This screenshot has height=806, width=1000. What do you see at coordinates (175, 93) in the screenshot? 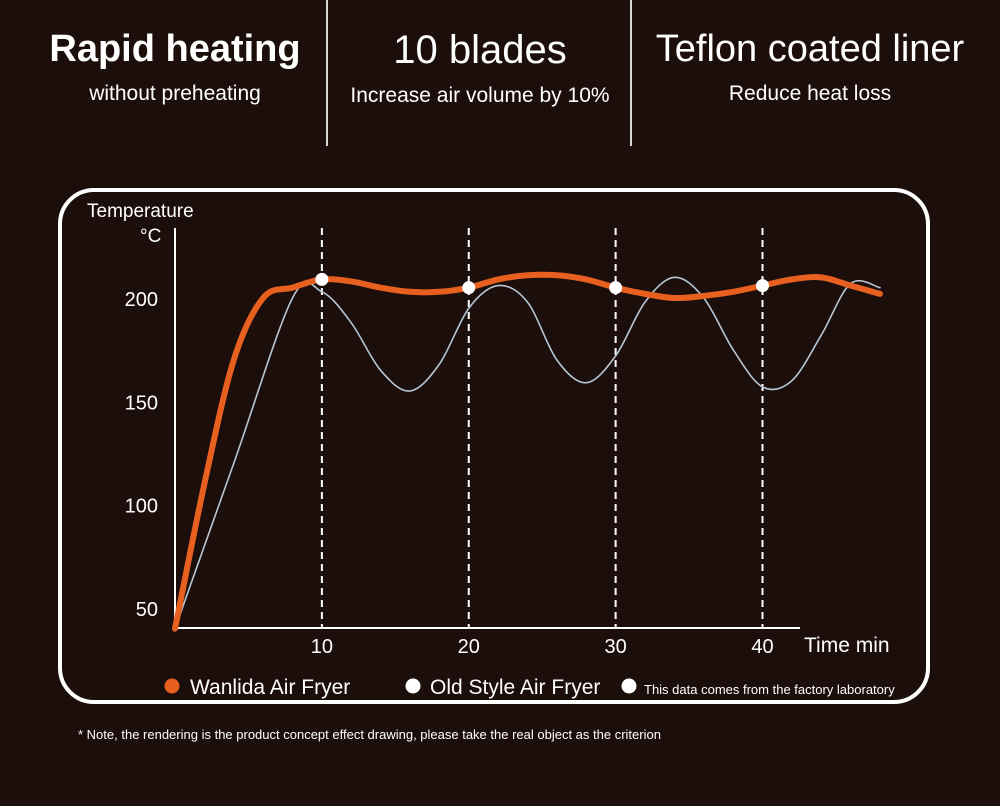
I see `feature-subtitle: without preheating` at bounding box center [175, 93].